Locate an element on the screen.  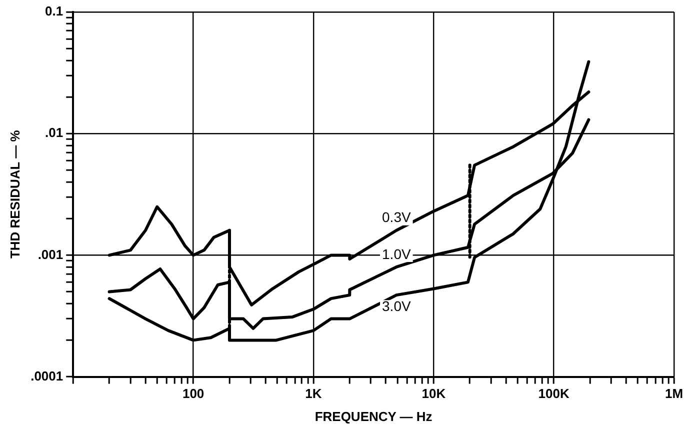
y-tick-label: .0001 is located at coordinates (47, 376).